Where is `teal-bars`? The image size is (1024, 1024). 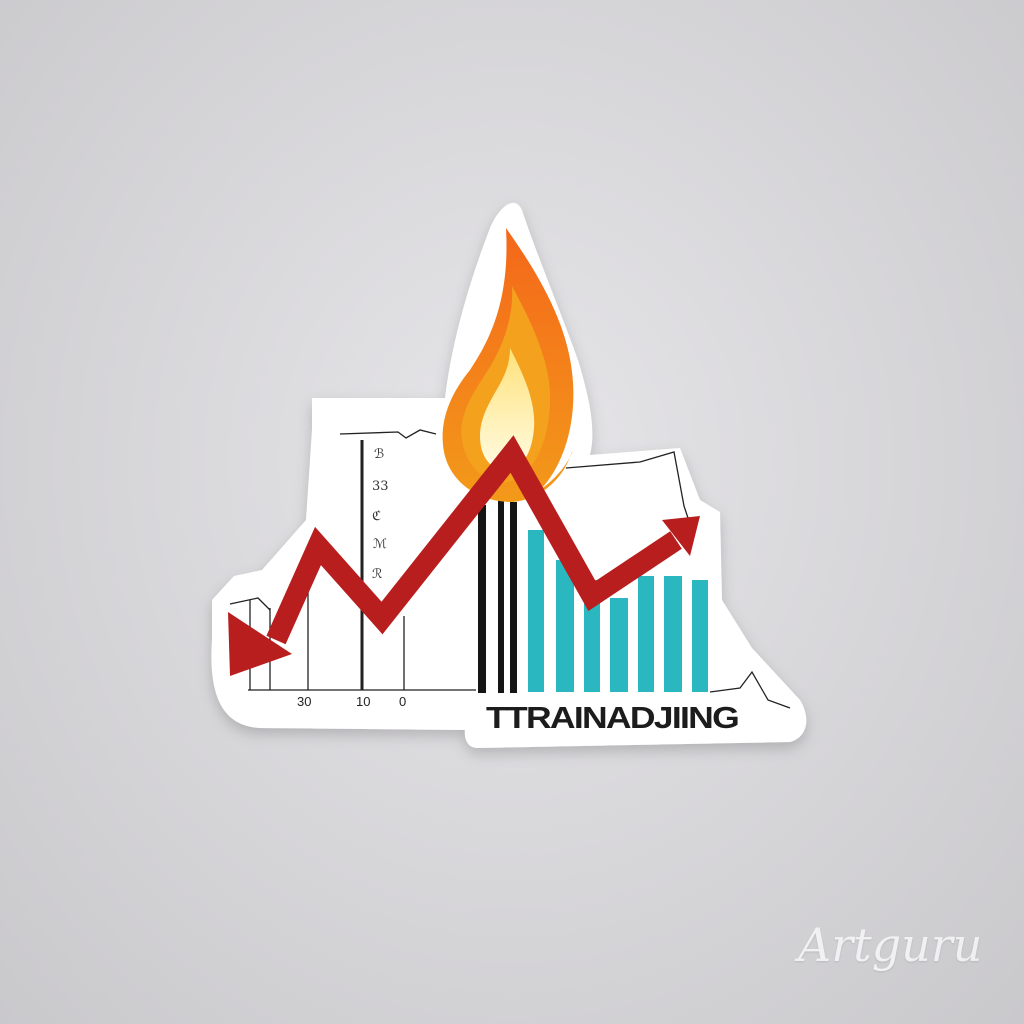
teal-bars is located at coordinates (618, 611).